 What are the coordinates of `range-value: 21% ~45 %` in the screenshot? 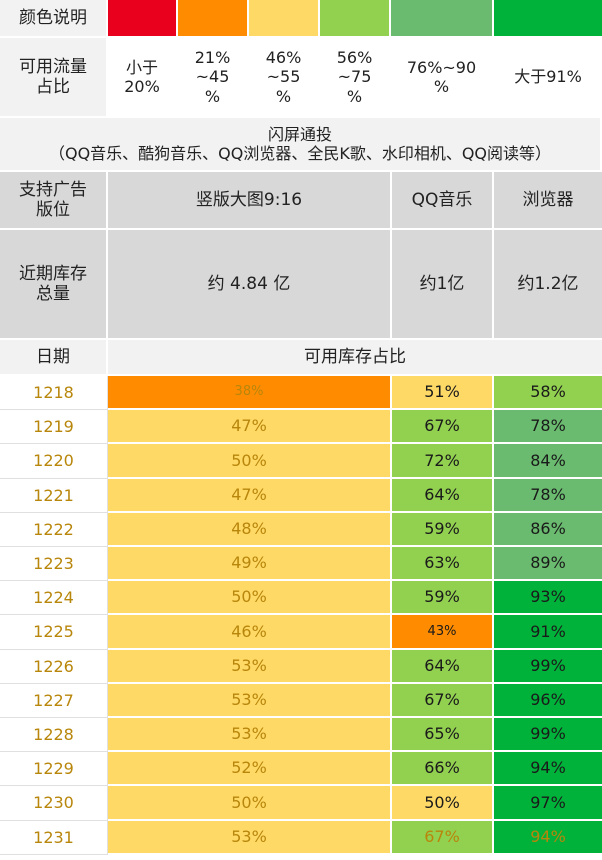 It's located at (213, 78).